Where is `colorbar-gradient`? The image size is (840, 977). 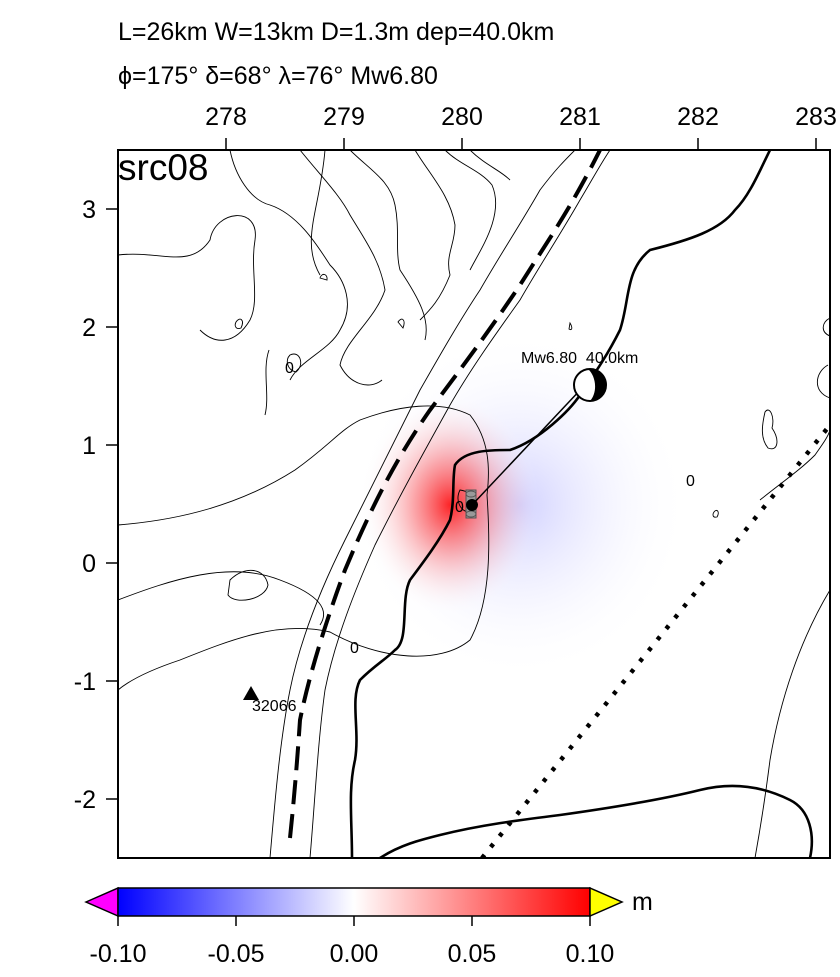
colorbar-gradient is located at coordinates (354, 902).